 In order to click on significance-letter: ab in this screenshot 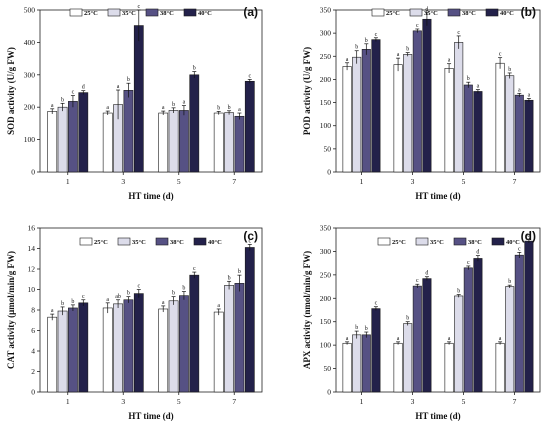, I will do `click(118, 297)`.